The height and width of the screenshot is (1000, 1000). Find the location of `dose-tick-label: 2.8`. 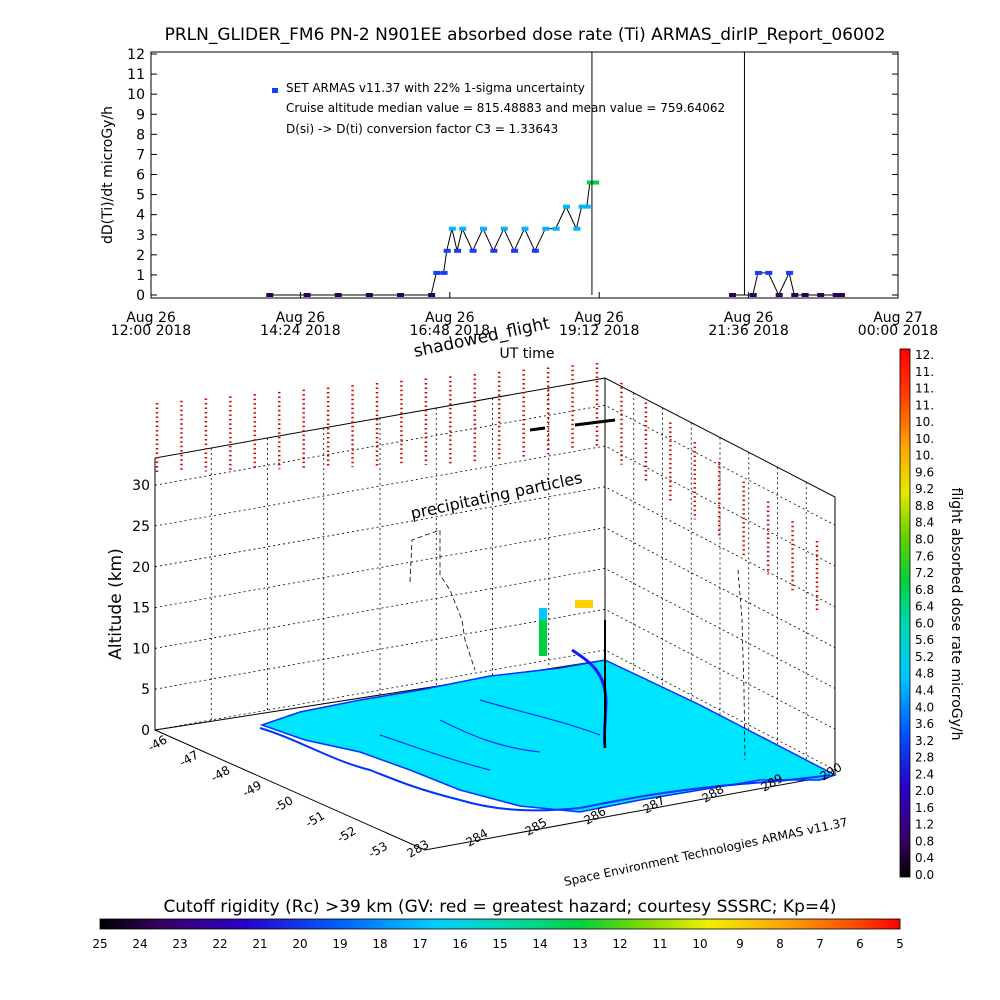

dose-tick-label: 2.8 is located at coordinates (924, 758).